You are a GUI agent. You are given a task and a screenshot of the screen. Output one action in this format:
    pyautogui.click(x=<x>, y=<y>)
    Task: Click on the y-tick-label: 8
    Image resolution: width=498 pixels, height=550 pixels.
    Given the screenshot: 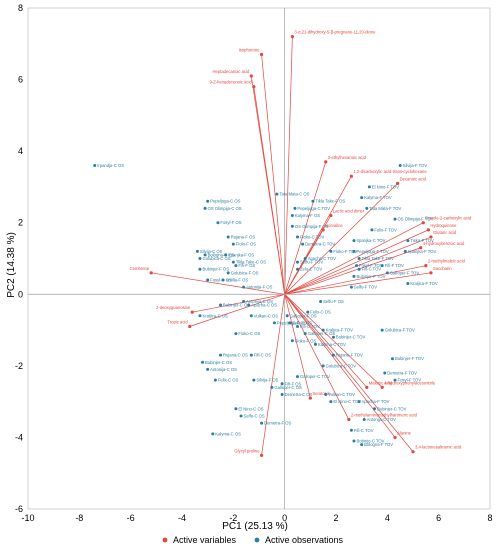 What is the action you would take?
    pyautogui.click(x=20, y=8)
    